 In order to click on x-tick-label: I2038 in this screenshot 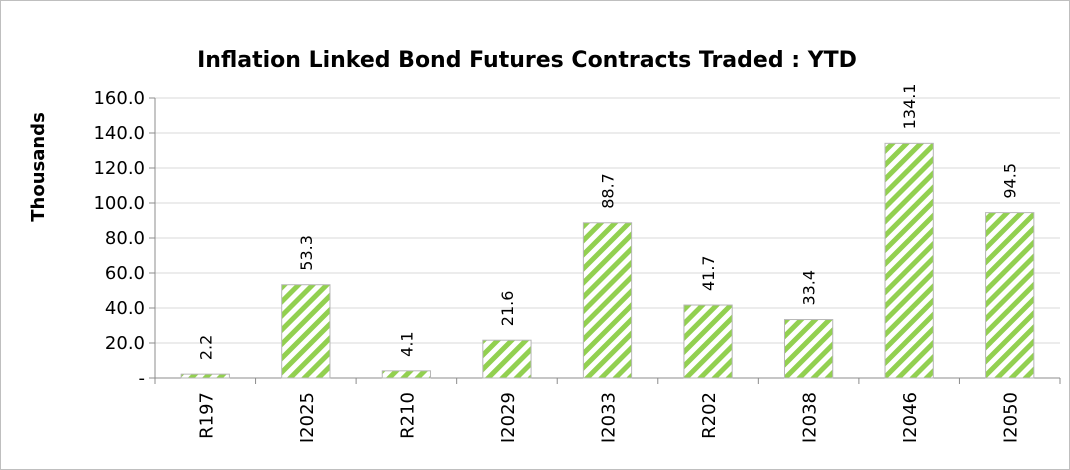, I will do `click(810, 417)`.